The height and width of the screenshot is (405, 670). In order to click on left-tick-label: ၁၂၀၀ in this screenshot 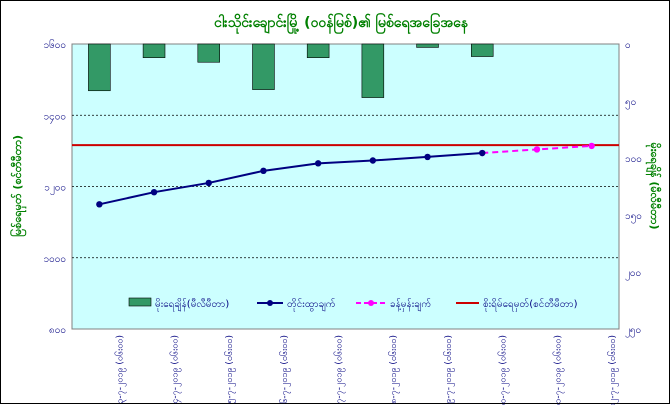, I will do `click(55, 189)`.